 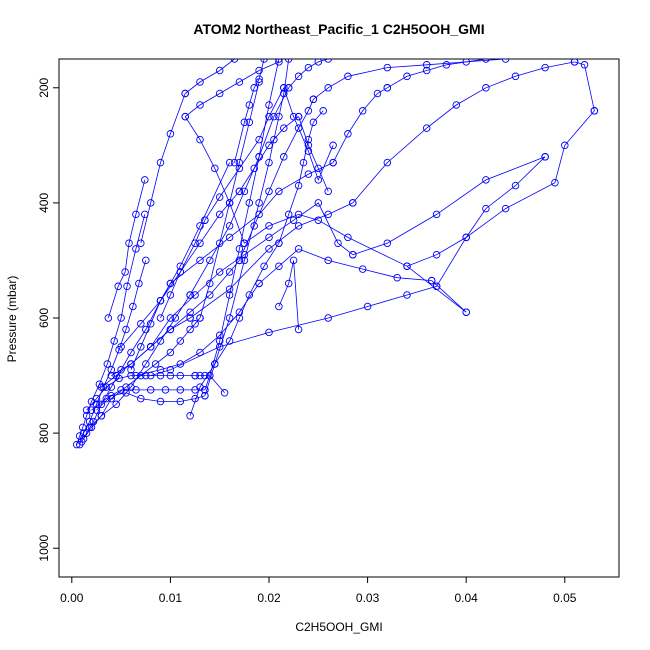 What do you see at coordinates (72, 598) in the screenshot?
I see `x-tick-label: 0.00` at bounding box center [72, 598].